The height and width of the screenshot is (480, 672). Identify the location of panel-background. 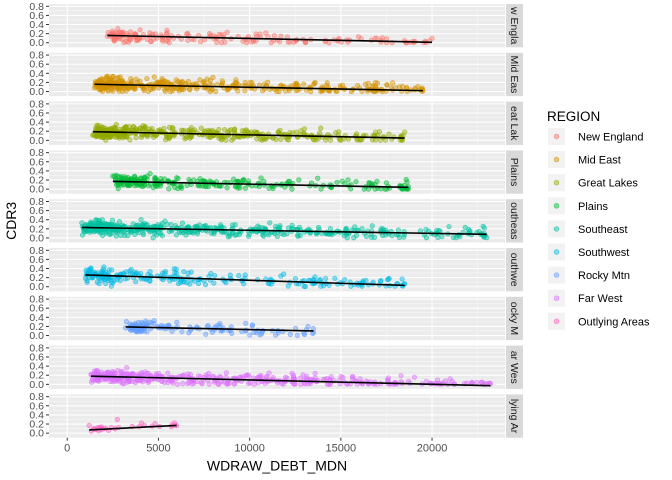
(277, 26).